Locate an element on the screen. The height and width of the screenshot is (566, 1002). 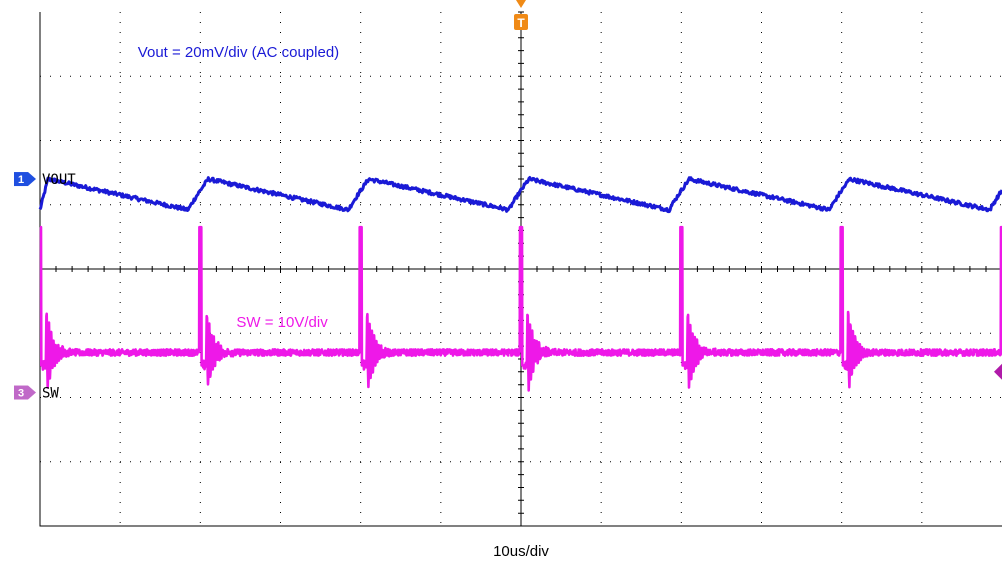
channel-1-box is located at coordinates (21, 179).